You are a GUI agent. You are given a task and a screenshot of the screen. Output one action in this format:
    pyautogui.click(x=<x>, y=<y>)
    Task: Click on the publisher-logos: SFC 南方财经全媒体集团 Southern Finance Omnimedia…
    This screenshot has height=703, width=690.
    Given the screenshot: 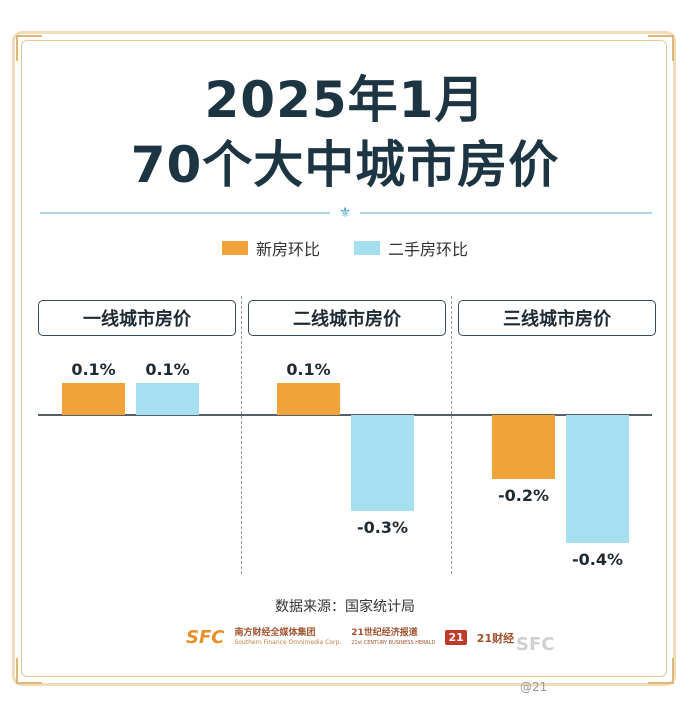 What is the action you would take?
    pyautogui.click(x=350, y=637)
    